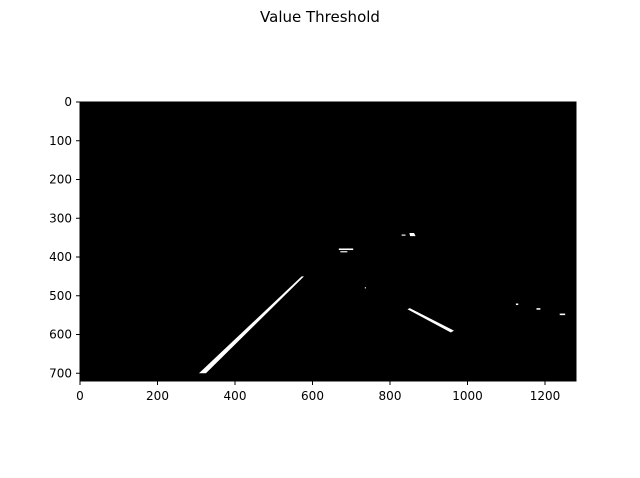  Describe the element at coordinates (60, 257) in the screenshot. I see `y-tick-label: 400` at that location.